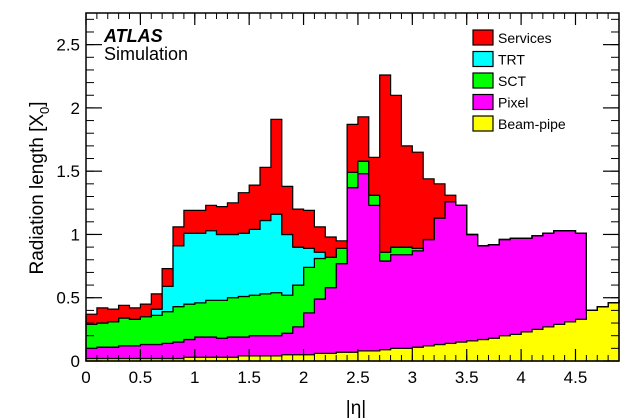  Describe the element at coordinates (68, 298) in the screenshot. I see `y-tick-label: 0.5` at that location.